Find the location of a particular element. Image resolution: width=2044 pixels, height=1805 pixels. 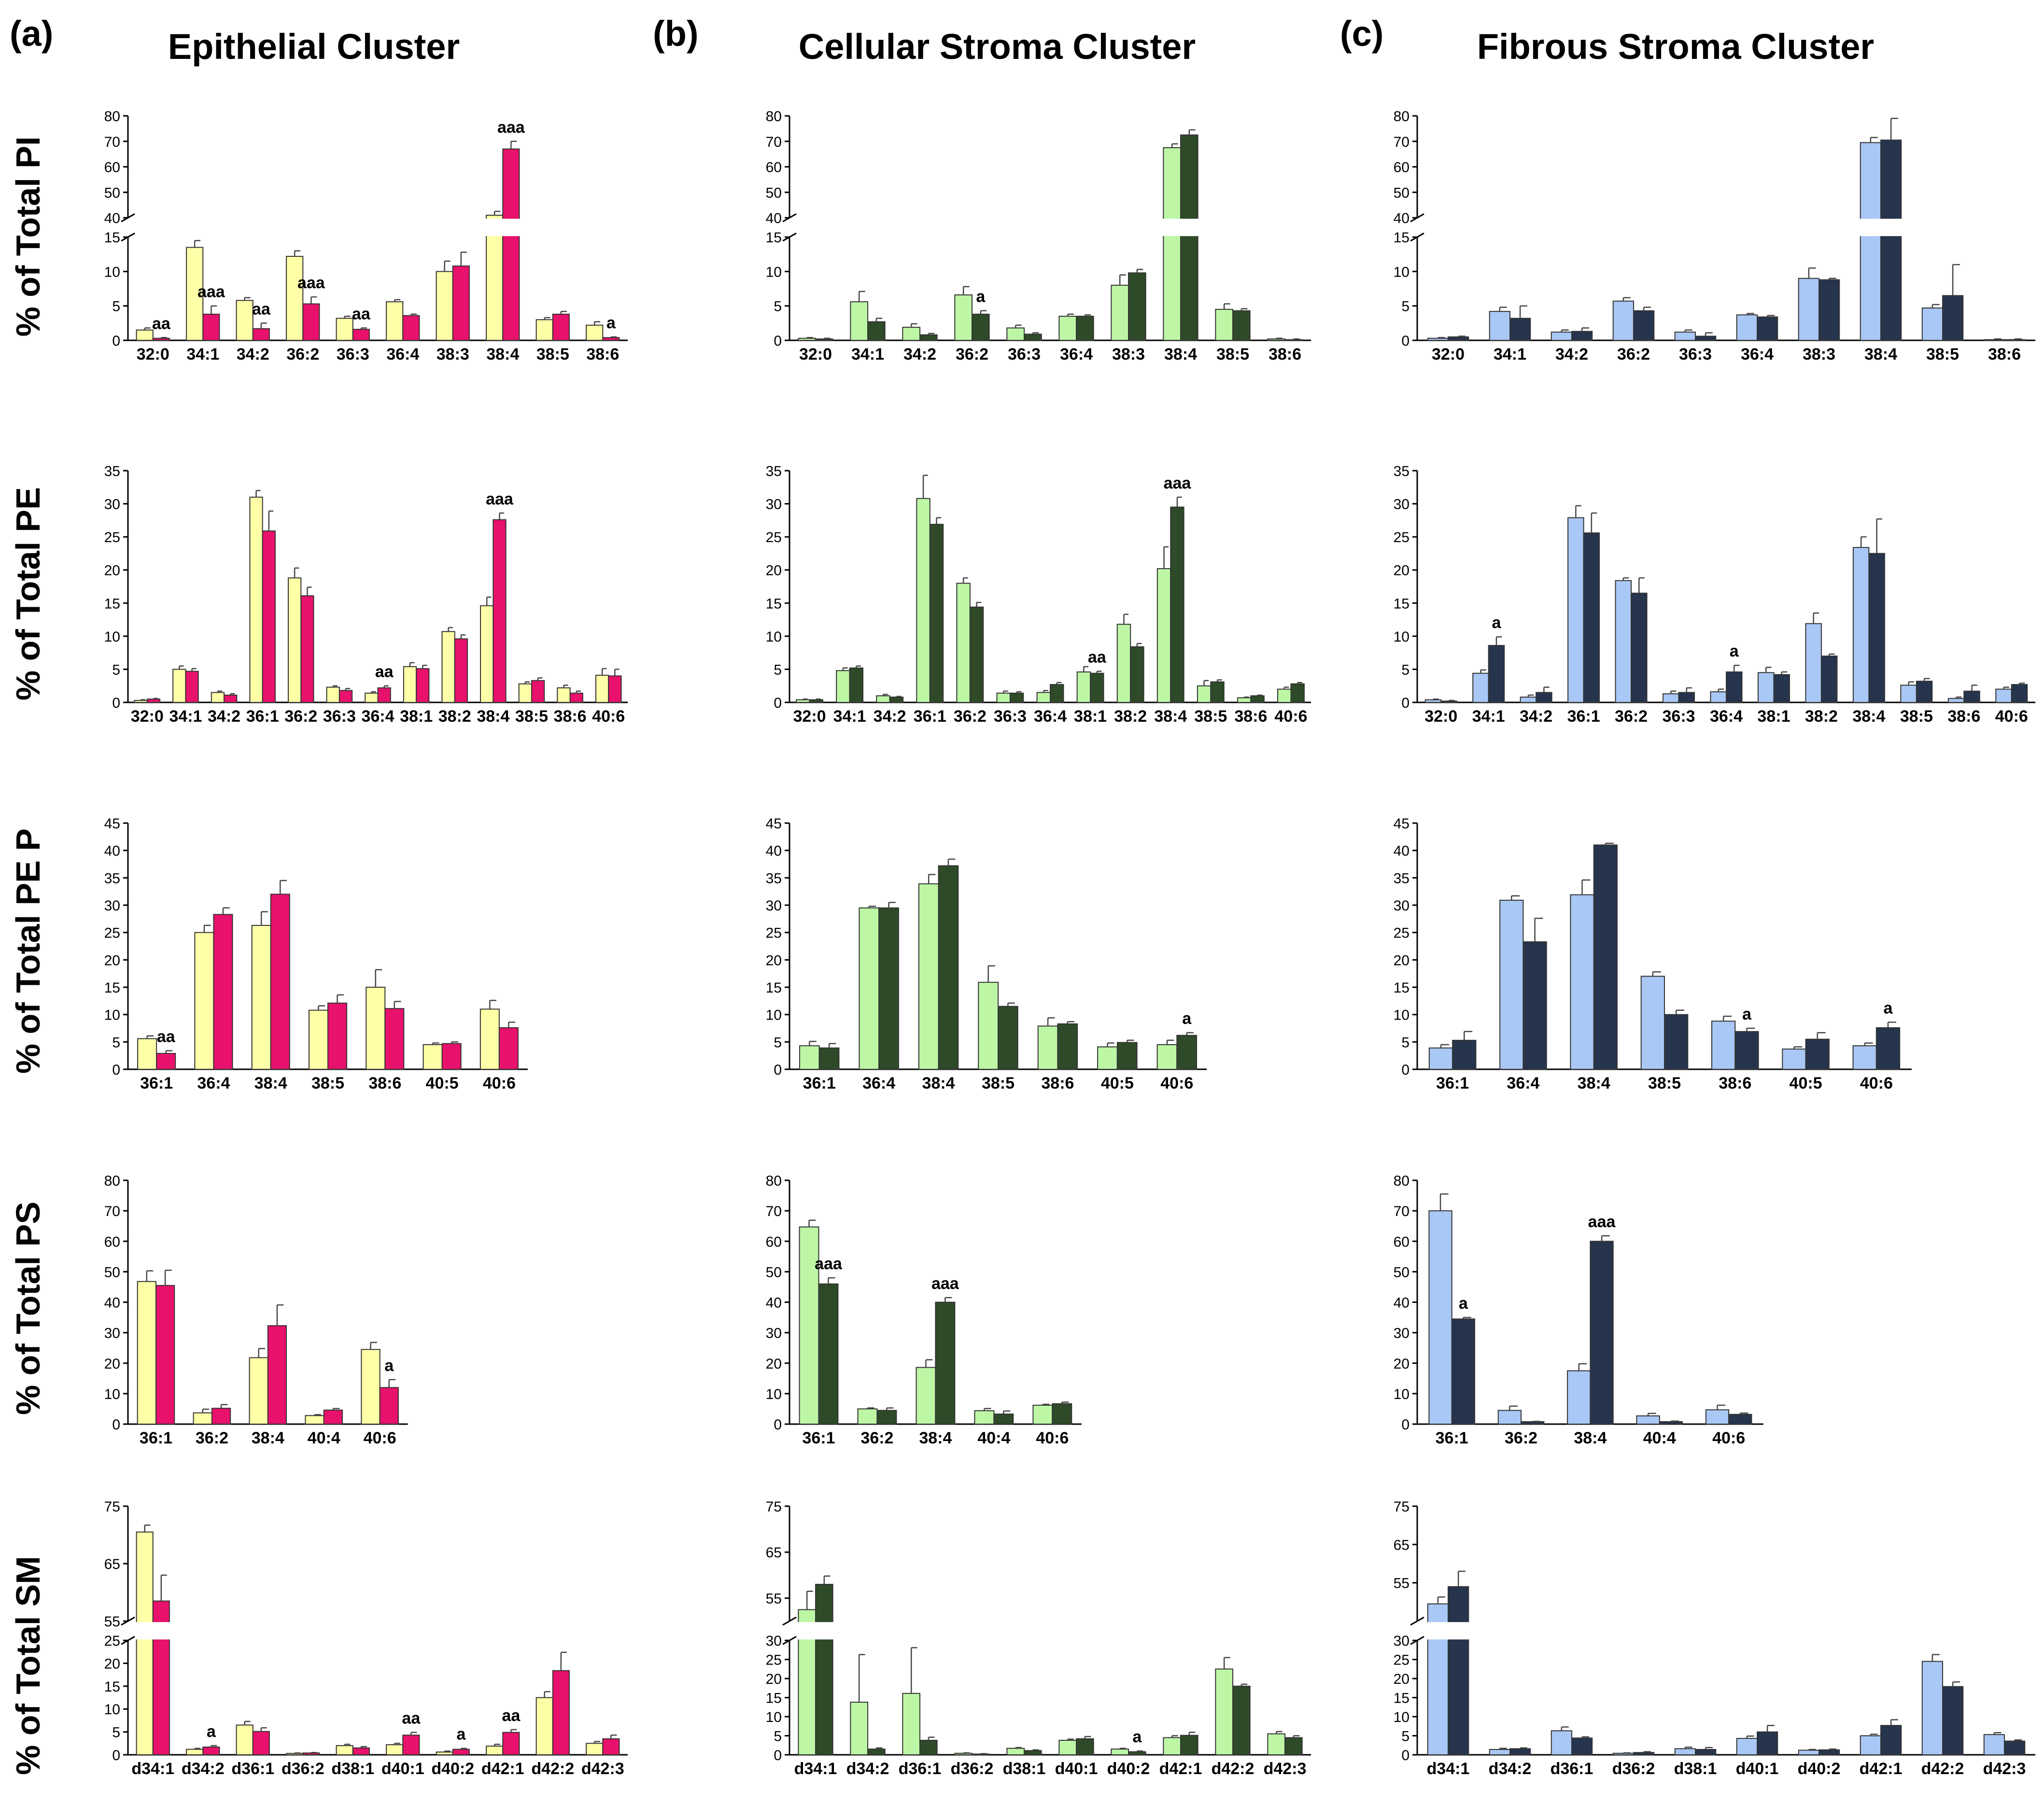

x-tick-label: 38:2 is located at coordinates (455, 716).